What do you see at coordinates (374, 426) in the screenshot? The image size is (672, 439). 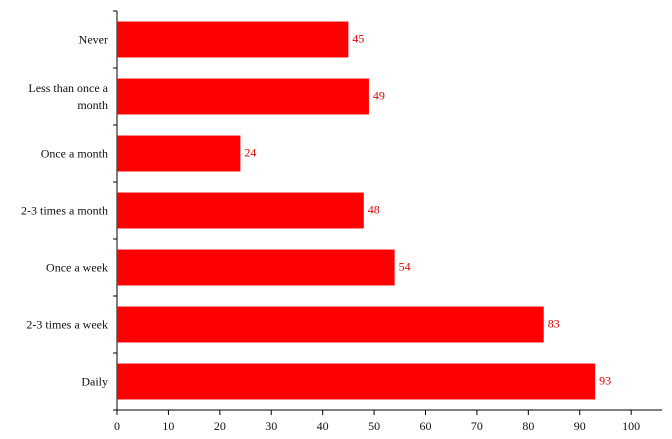 I see `x-tick-label: 50` at bounding box center [374, 426].